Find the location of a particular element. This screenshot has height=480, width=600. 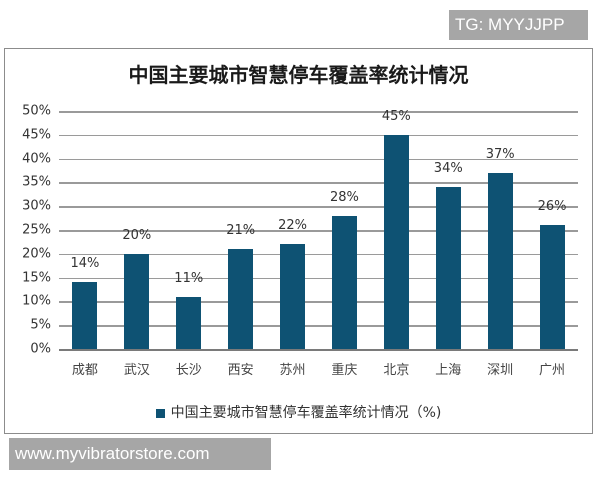

value-label: 21% is located at coordinates (241, 231).